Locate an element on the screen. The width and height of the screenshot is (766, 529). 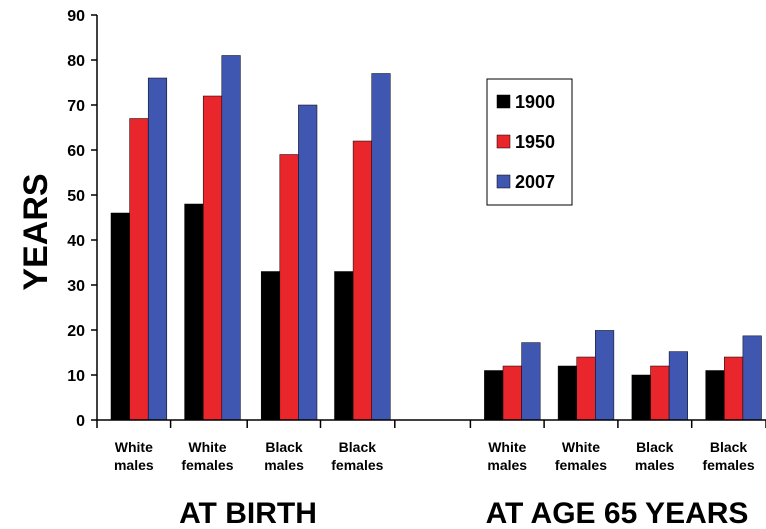
y-tick-label: 10 is located at coordinates (76, 376).